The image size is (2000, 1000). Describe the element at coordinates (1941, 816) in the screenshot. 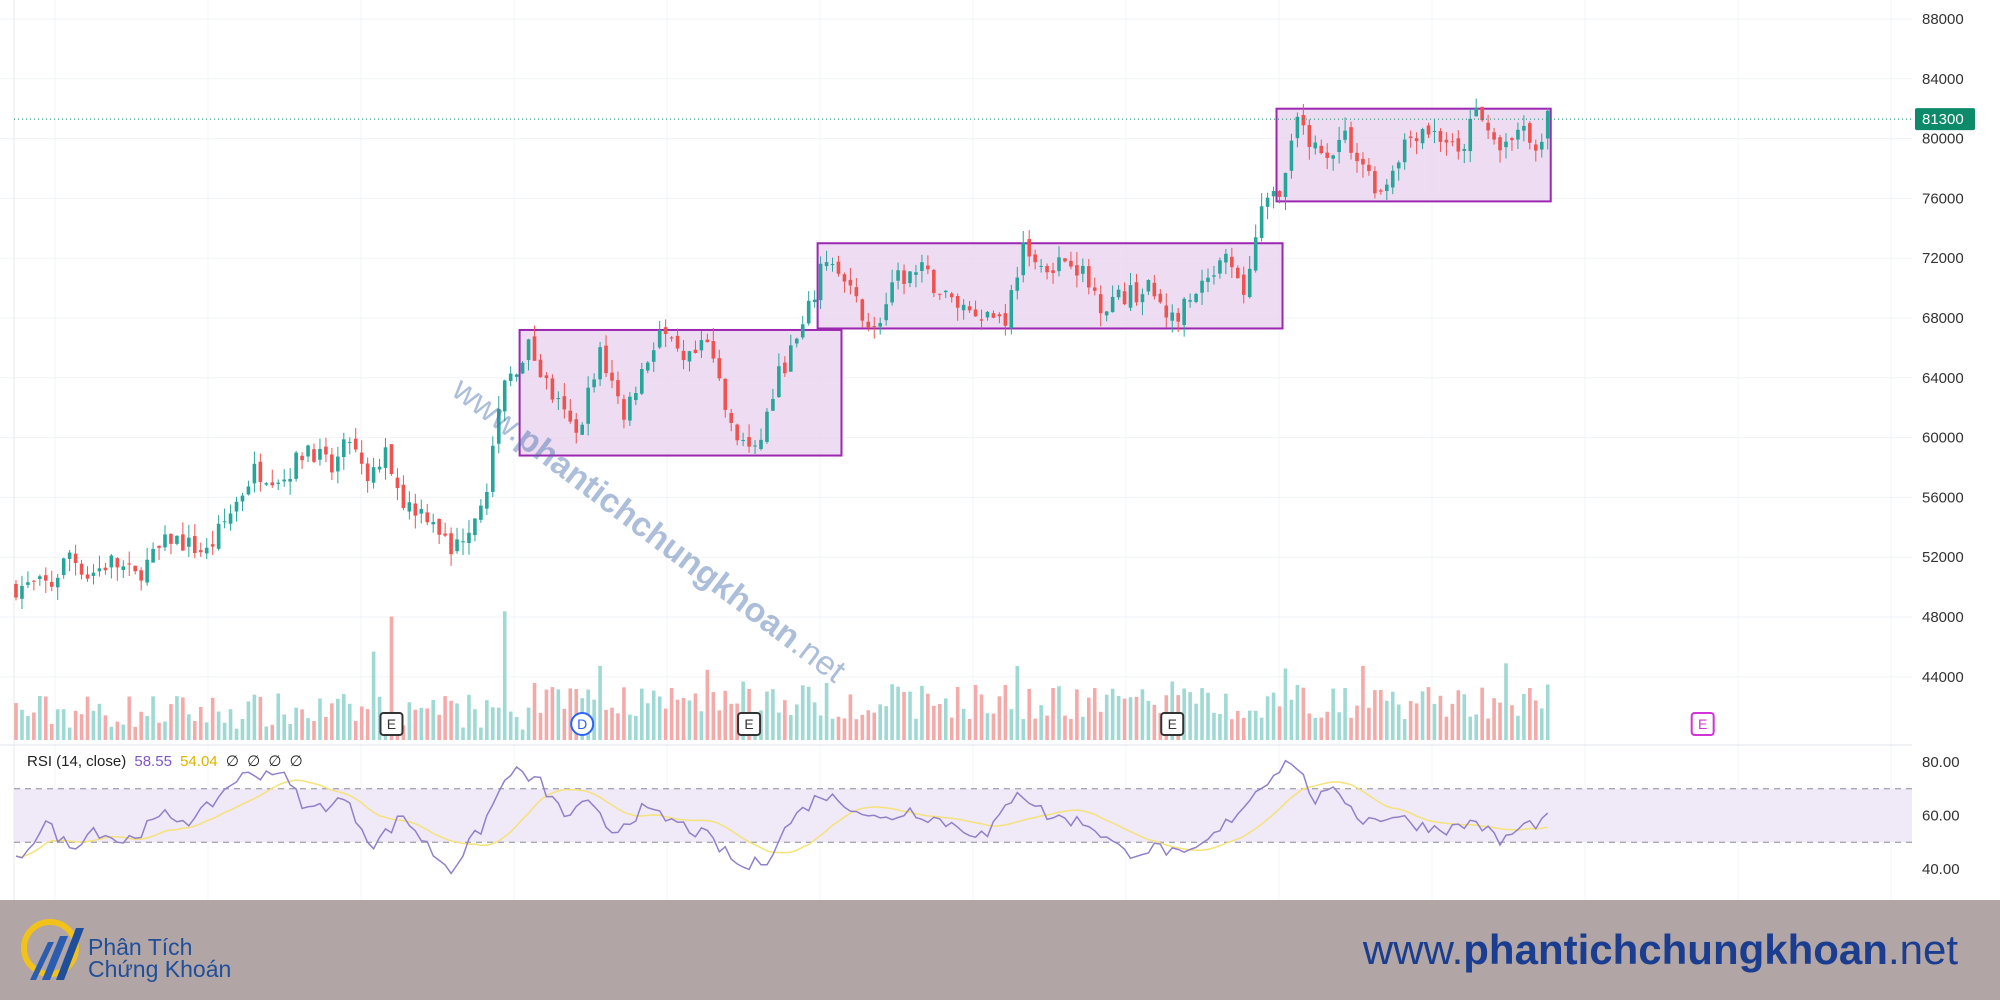

I see `rsi-axis: 80.00 60.00 40.00` at that location.